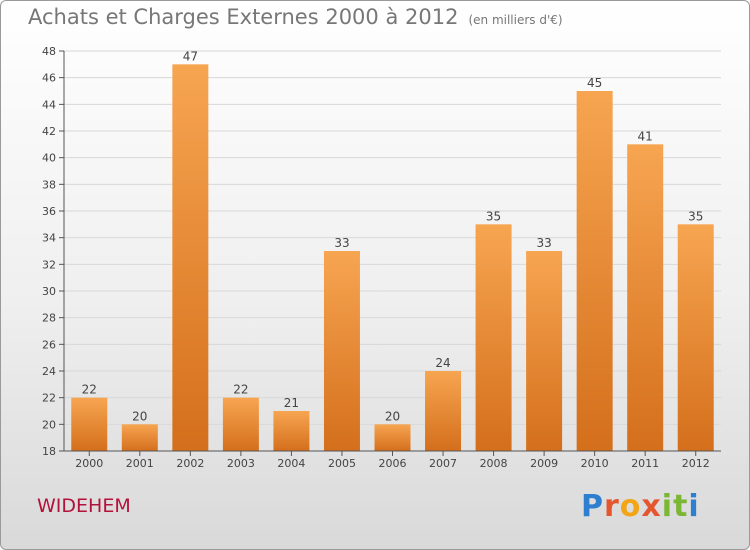  I want to click on y-tick-label: 22, so click(49, 398).